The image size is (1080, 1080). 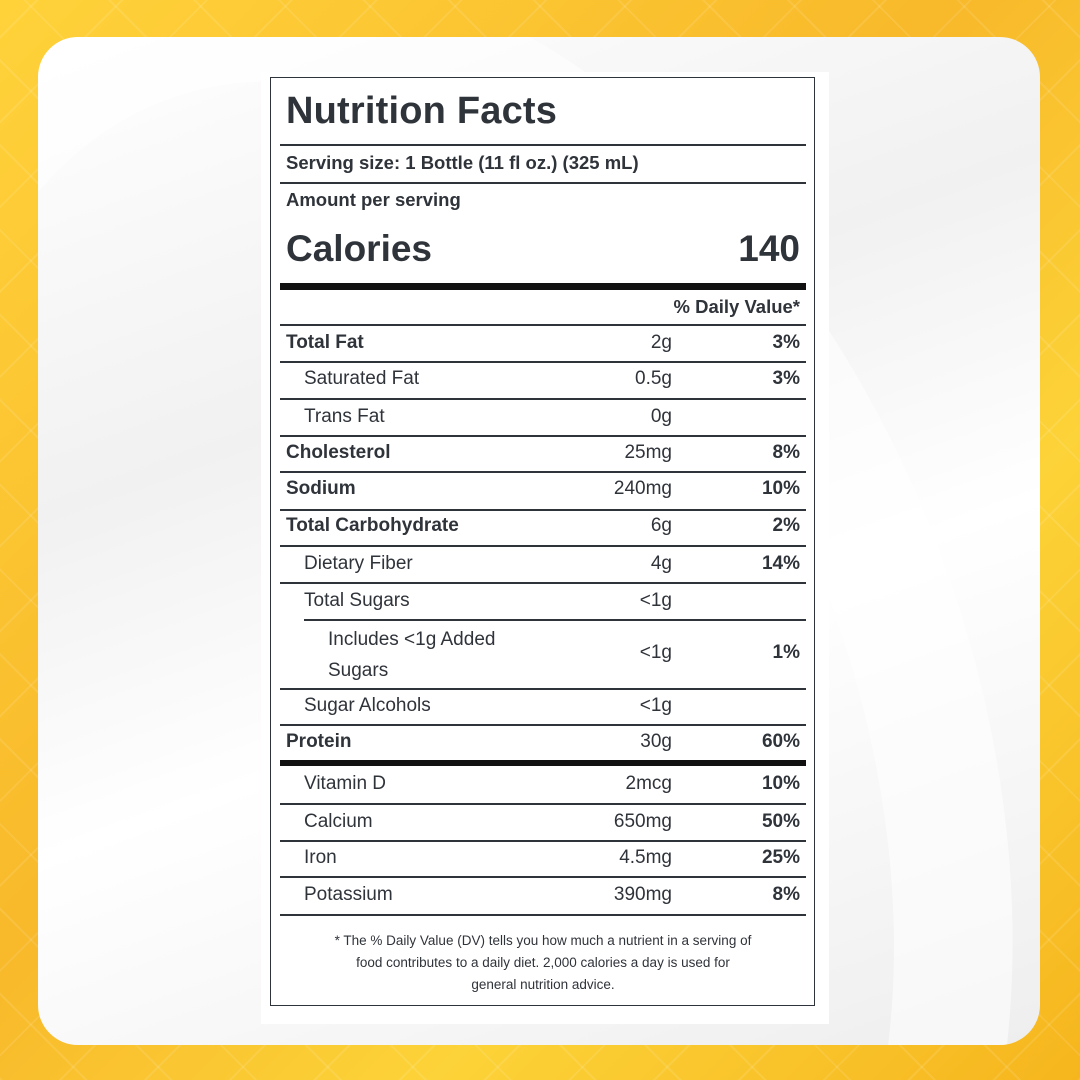 I want to click on vitamin-dv: 8%, so click(x=786, y=894).